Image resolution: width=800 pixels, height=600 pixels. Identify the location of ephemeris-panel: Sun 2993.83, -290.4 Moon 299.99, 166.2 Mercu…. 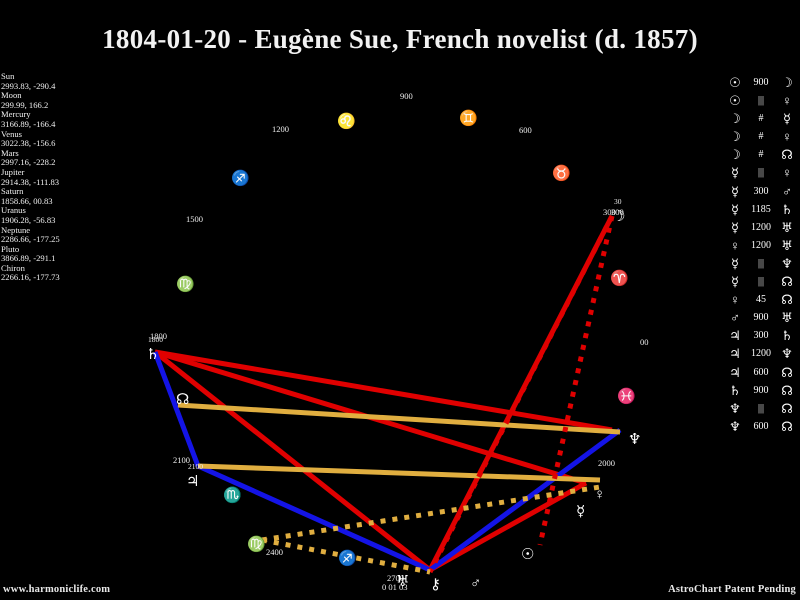
(44, 177).